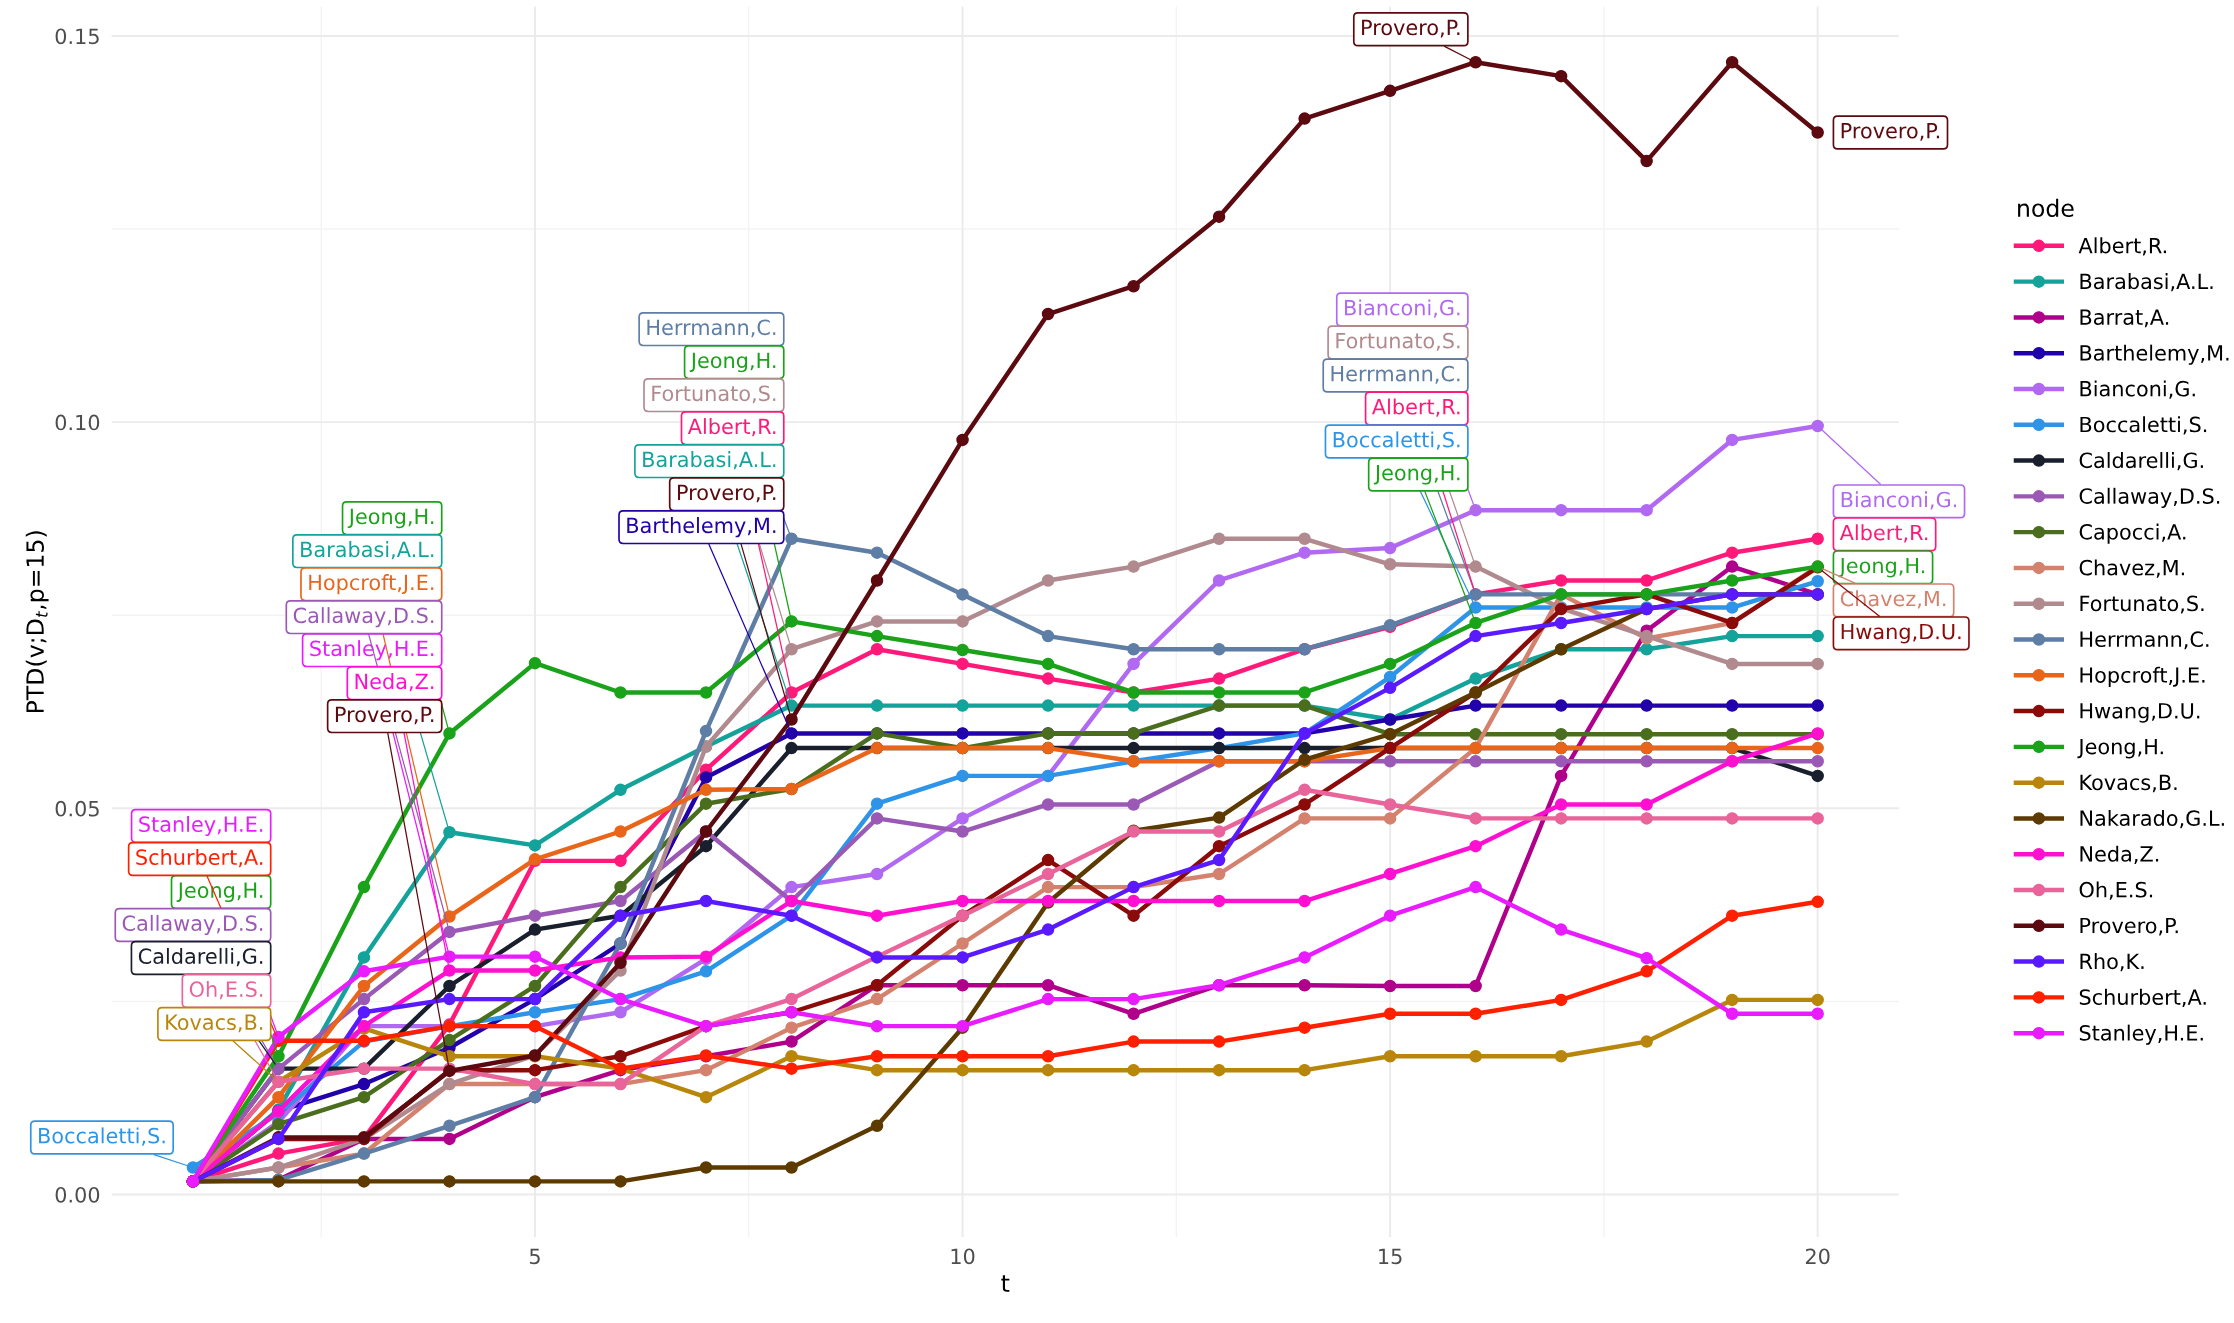  Describe the element at coordinates (2046, 208) in the screenshot. I see `legend-title: node` at that location.